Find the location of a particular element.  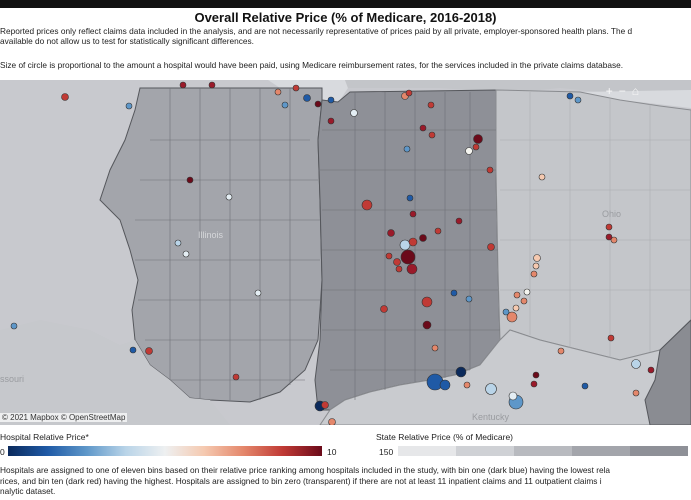

footer-line-3: nalytic dataset. is located at coordinates (28, 491).